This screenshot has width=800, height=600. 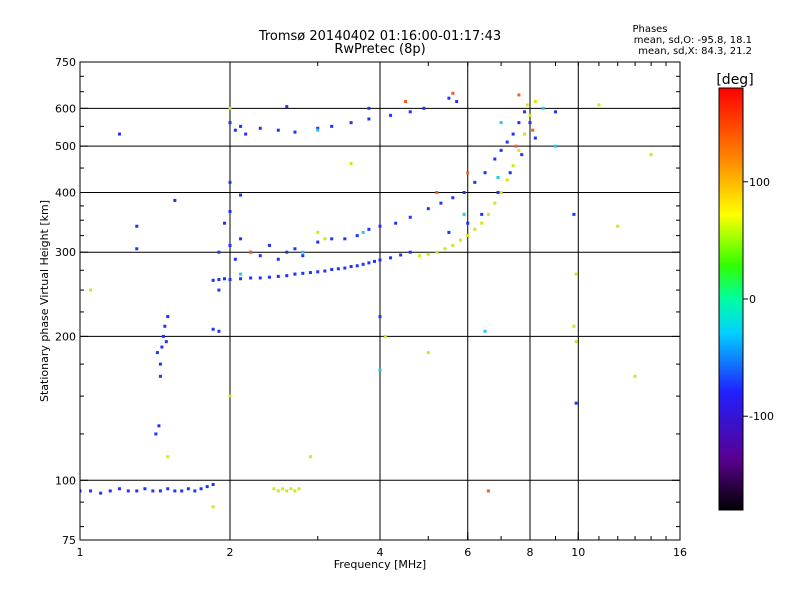 I want to click on x-tick-label: 2, so click(x=230, y=552).